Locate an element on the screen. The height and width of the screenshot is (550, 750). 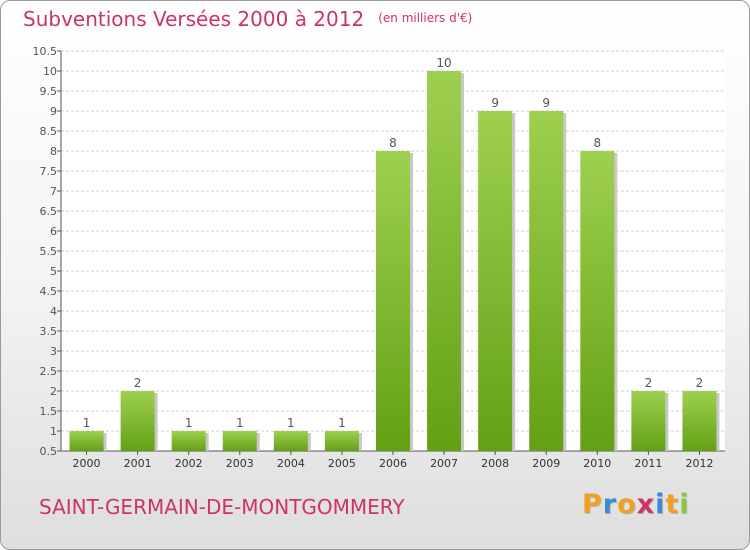
y-tick-label: 2 is located at coordinates (53, 391).